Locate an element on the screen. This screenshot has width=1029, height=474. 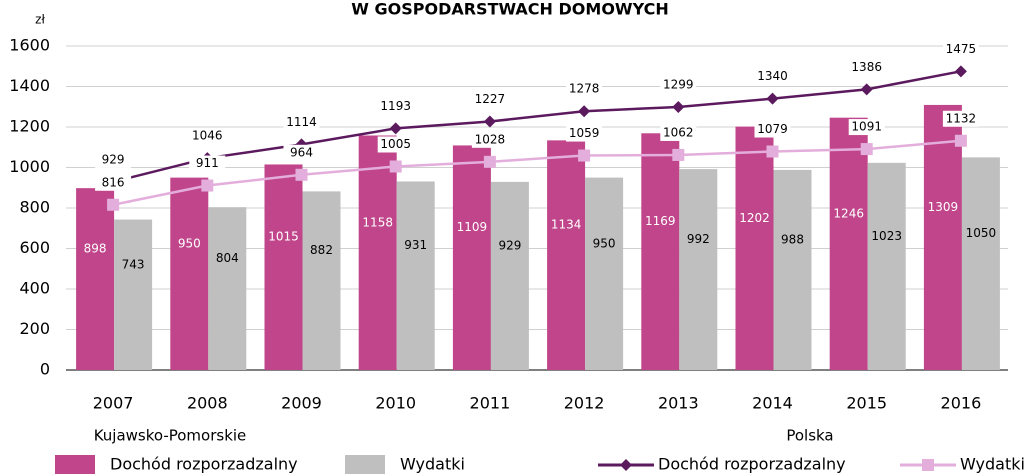
legend-marker is located at coordinates (928, 465).